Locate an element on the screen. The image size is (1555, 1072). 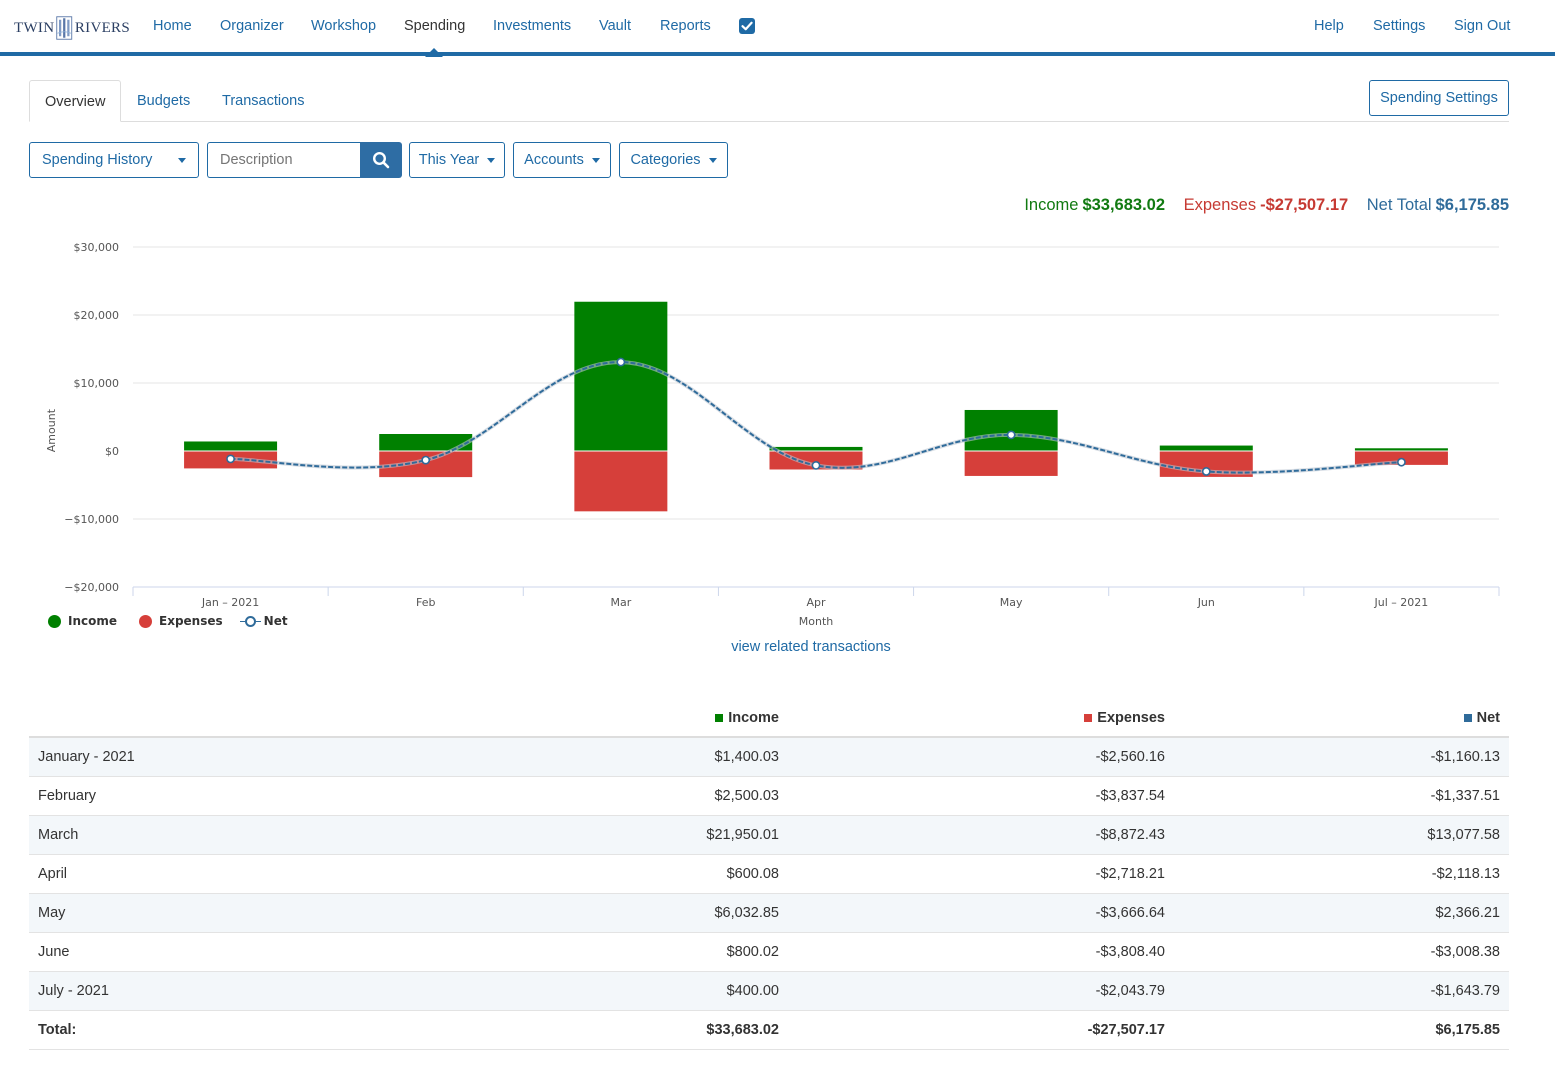
row-expenses: -$2,560.16 is located at coordinates (1130, 757).